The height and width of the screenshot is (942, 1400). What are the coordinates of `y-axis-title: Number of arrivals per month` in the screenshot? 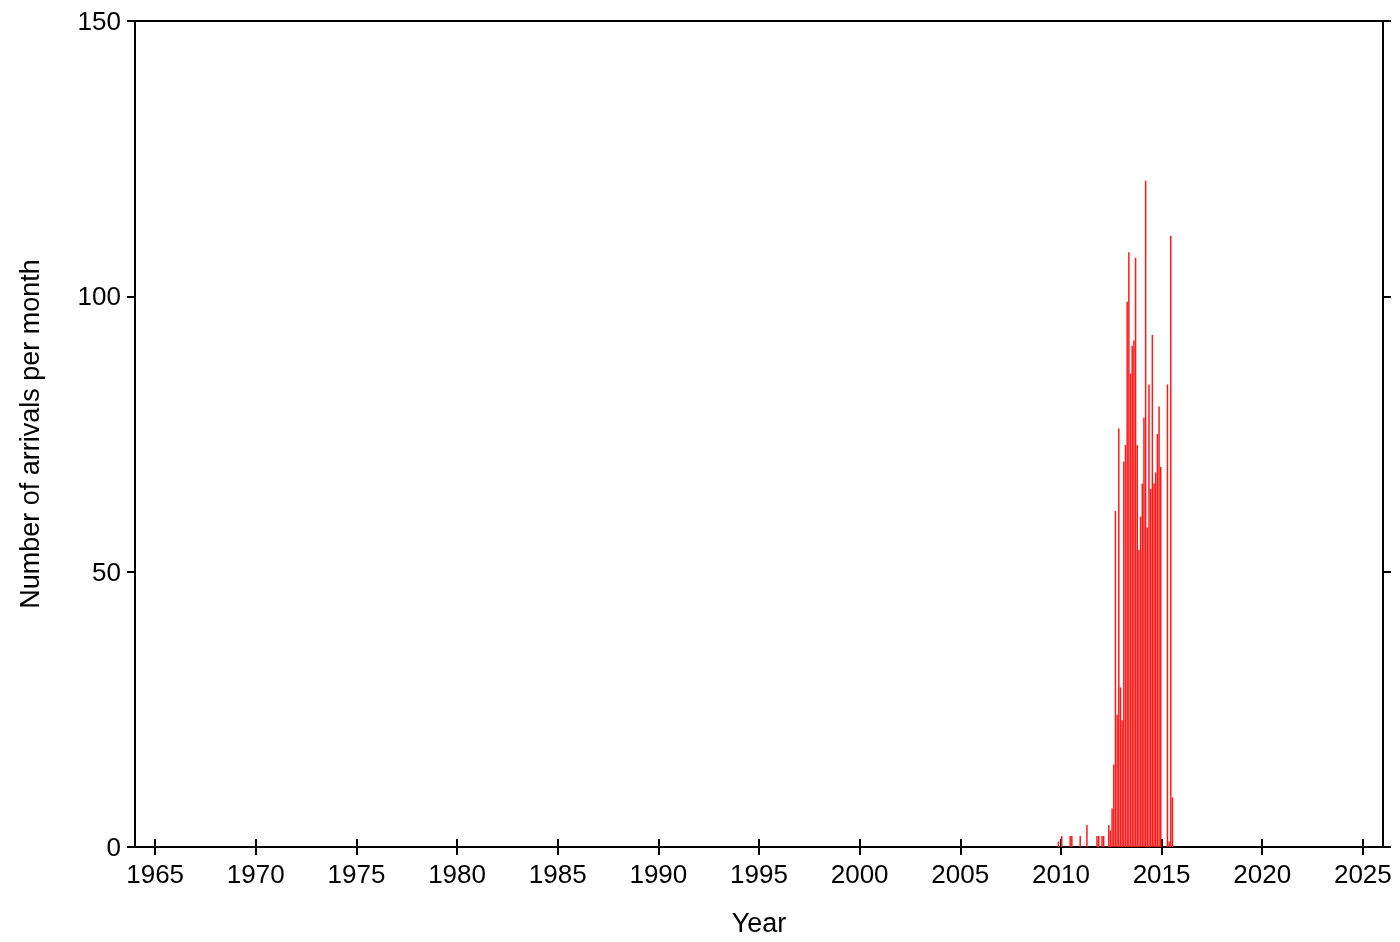 It's located at (29, 434).